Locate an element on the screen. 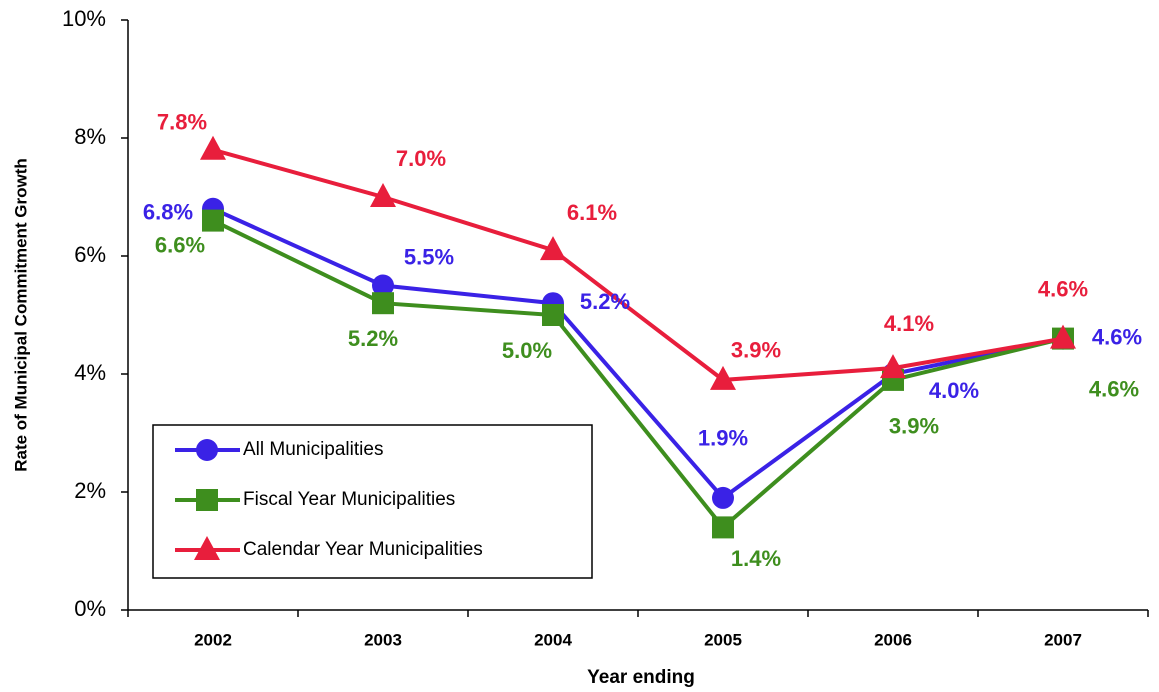  y-tick-label: 0% is located at coordinates (90, 608).